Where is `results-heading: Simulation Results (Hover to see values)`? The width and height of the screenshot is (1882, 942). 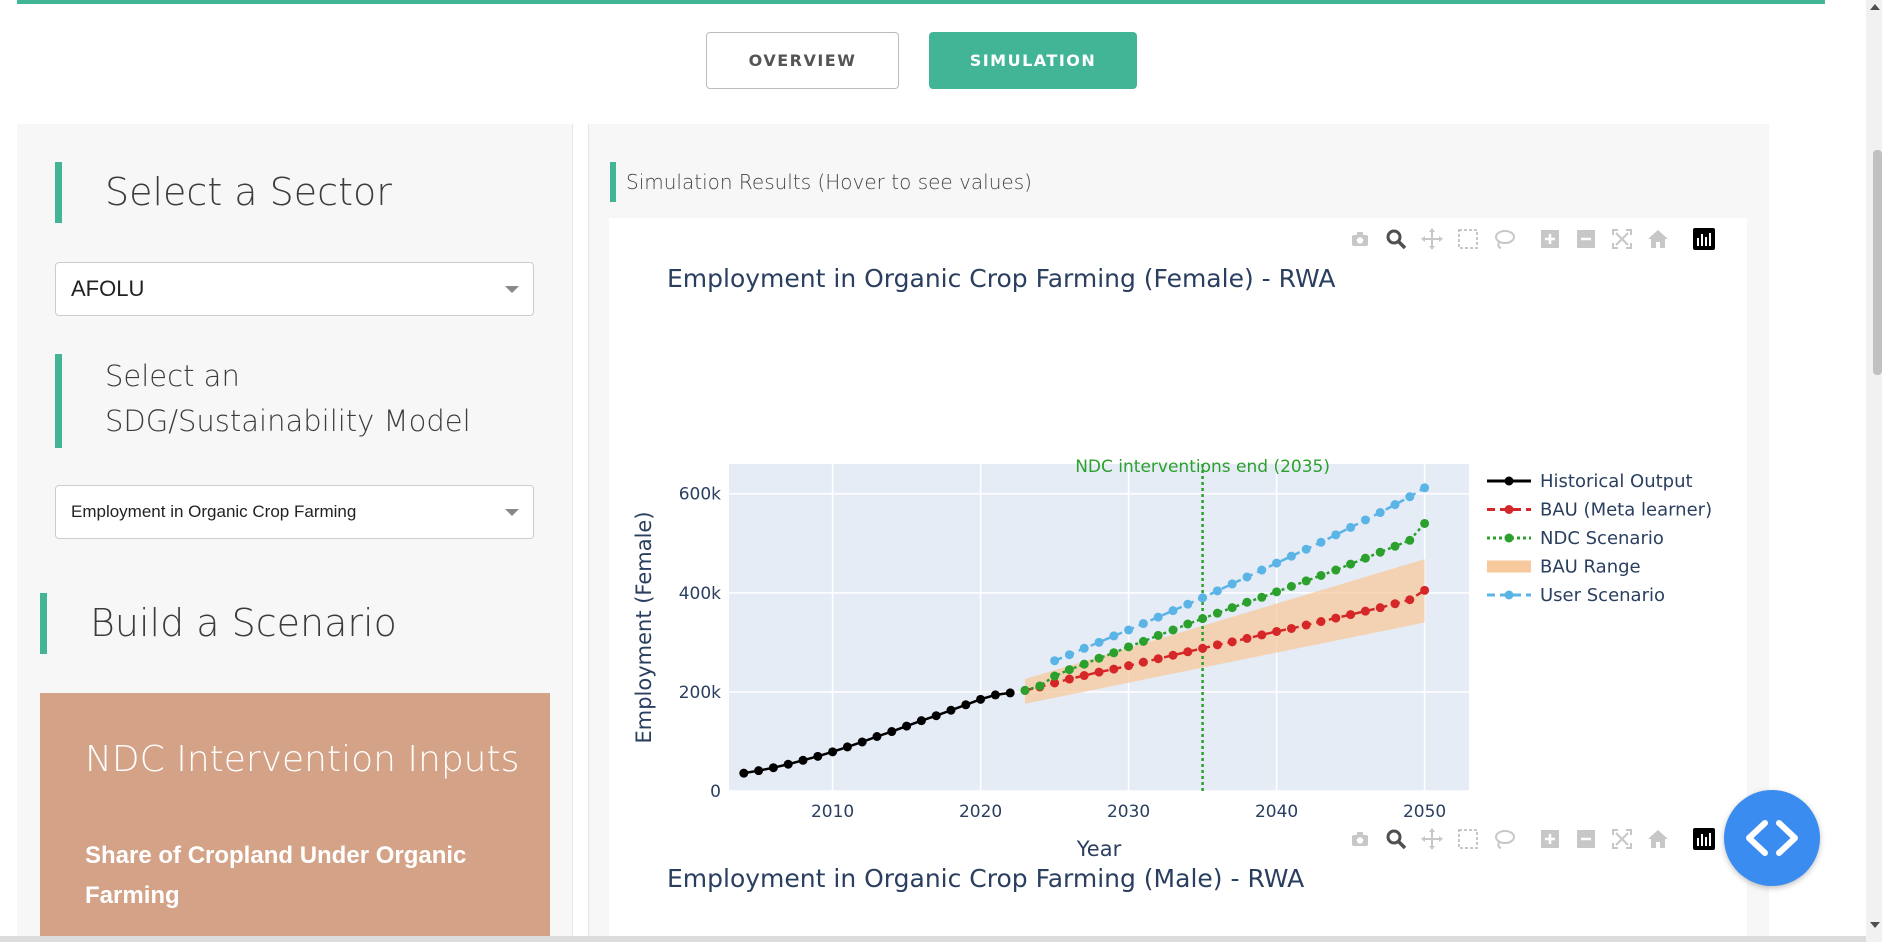
results-heading: Simulation Results (Hover to see values) is located at coordinates (821, 182).